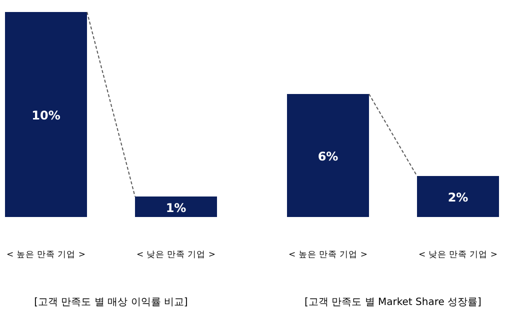 This screenshot has height=324, width=512. I want to click on text: [고객 만족도 별 매상 이익률 비교], so click(111, 302).